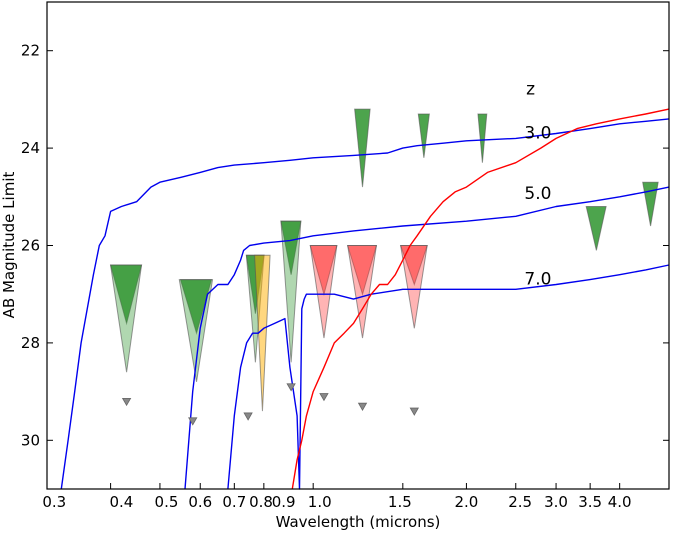 The image size is (675, 538). I want to click on x-tick-label-1: 0.4, so click(121, 502).